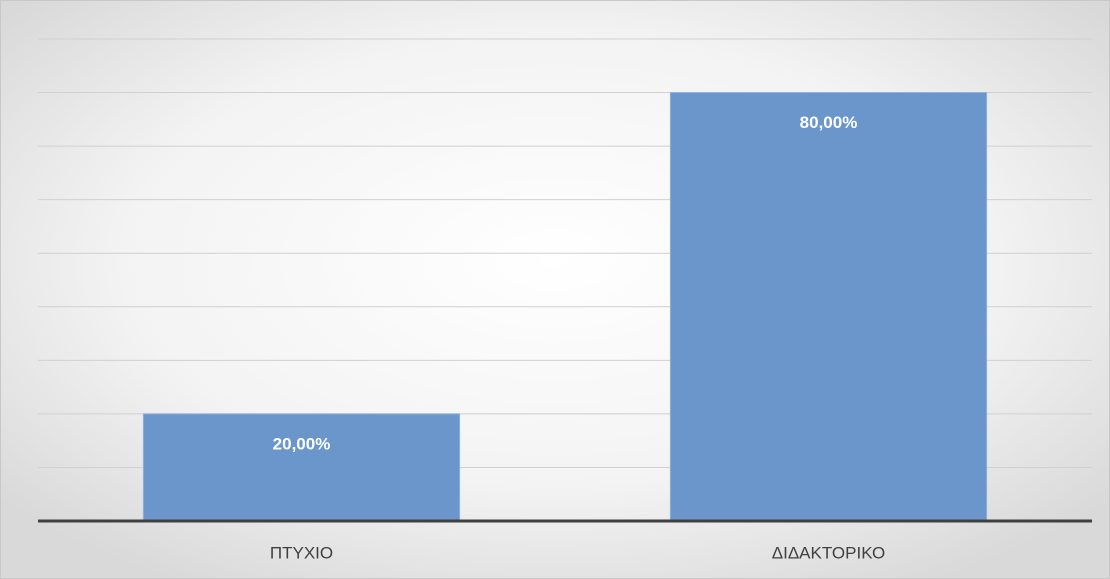 The width and height of the screenshot is (1110, 579). I want to click on bar, so click(301, 467).